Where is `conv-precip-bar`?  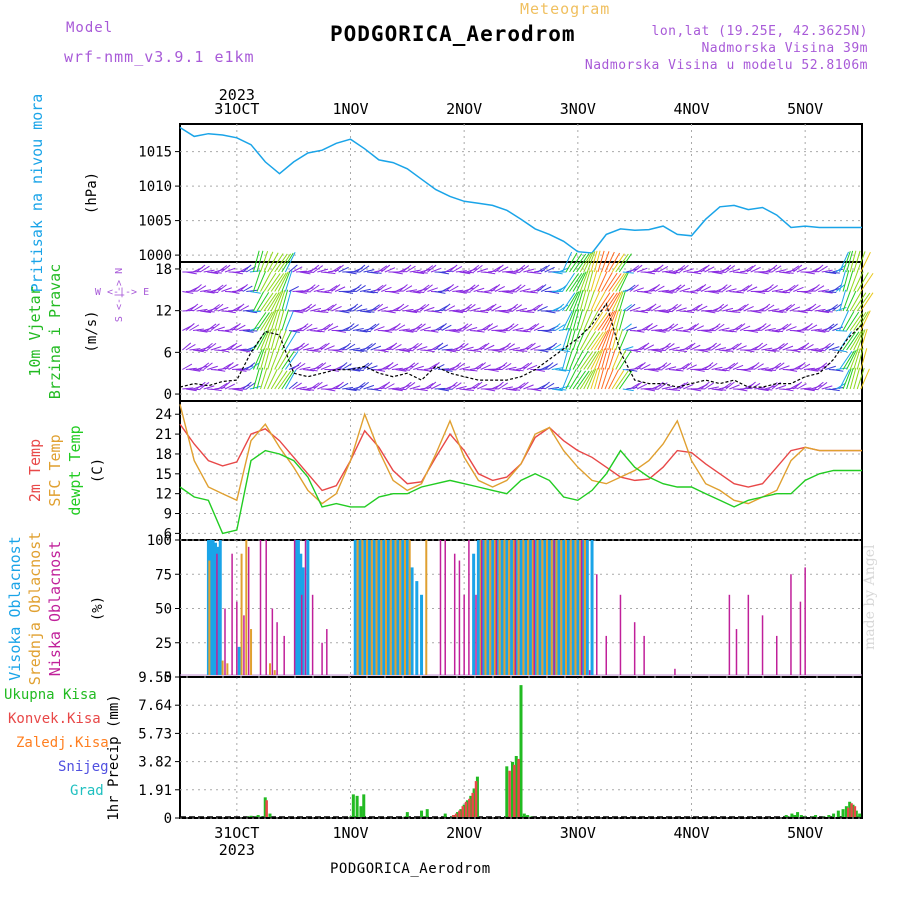 conv-precip-bar is located at coordinates (466, 809).